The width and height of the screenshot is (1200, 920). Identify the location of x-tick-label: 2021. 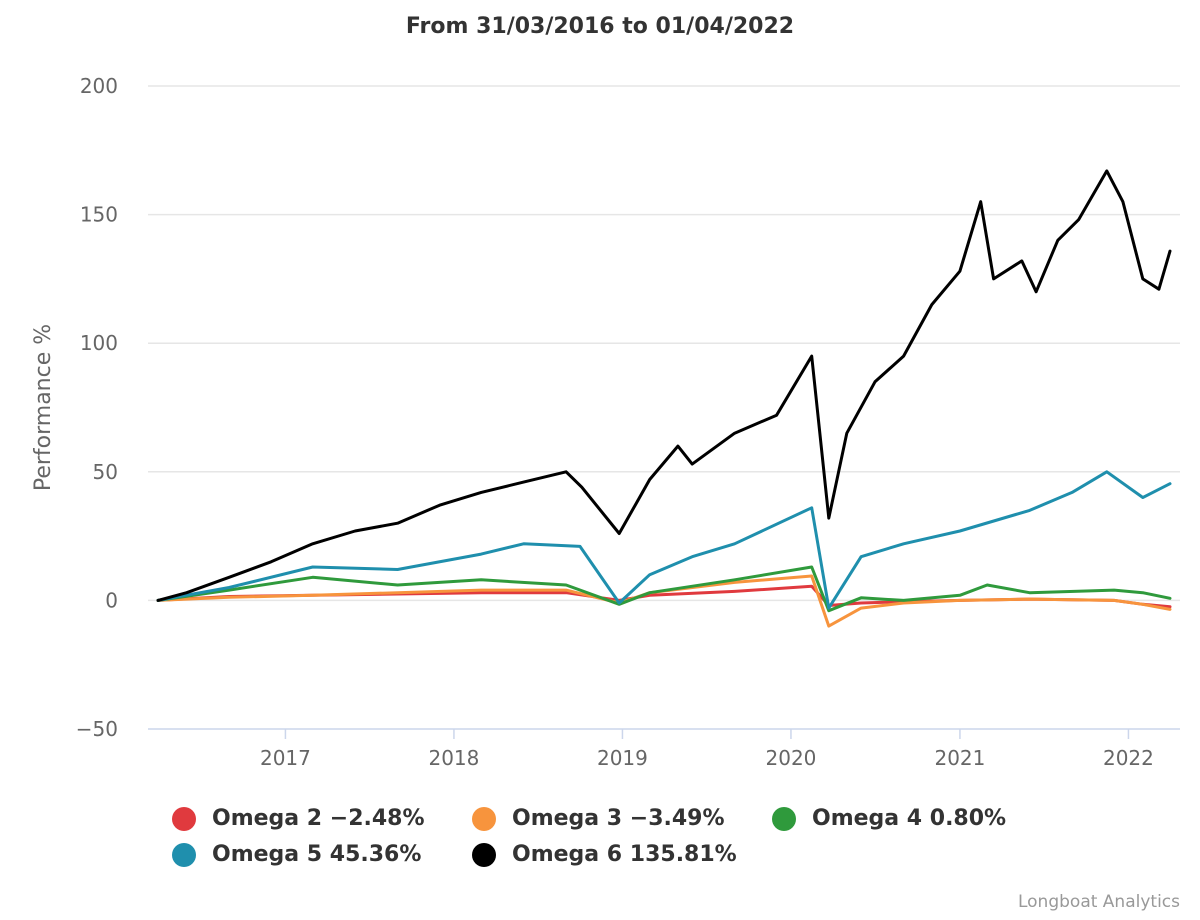
(959, 758).